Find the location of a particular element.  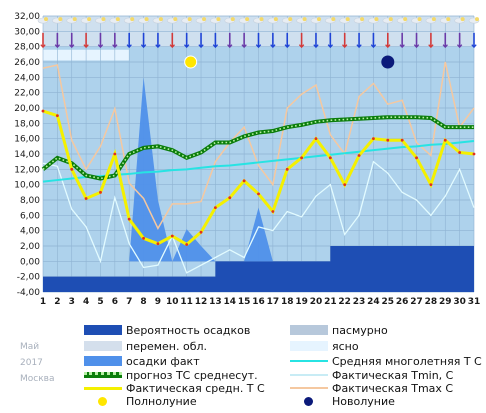

x-tick-label: 20 is located at coordinates (316, 302).